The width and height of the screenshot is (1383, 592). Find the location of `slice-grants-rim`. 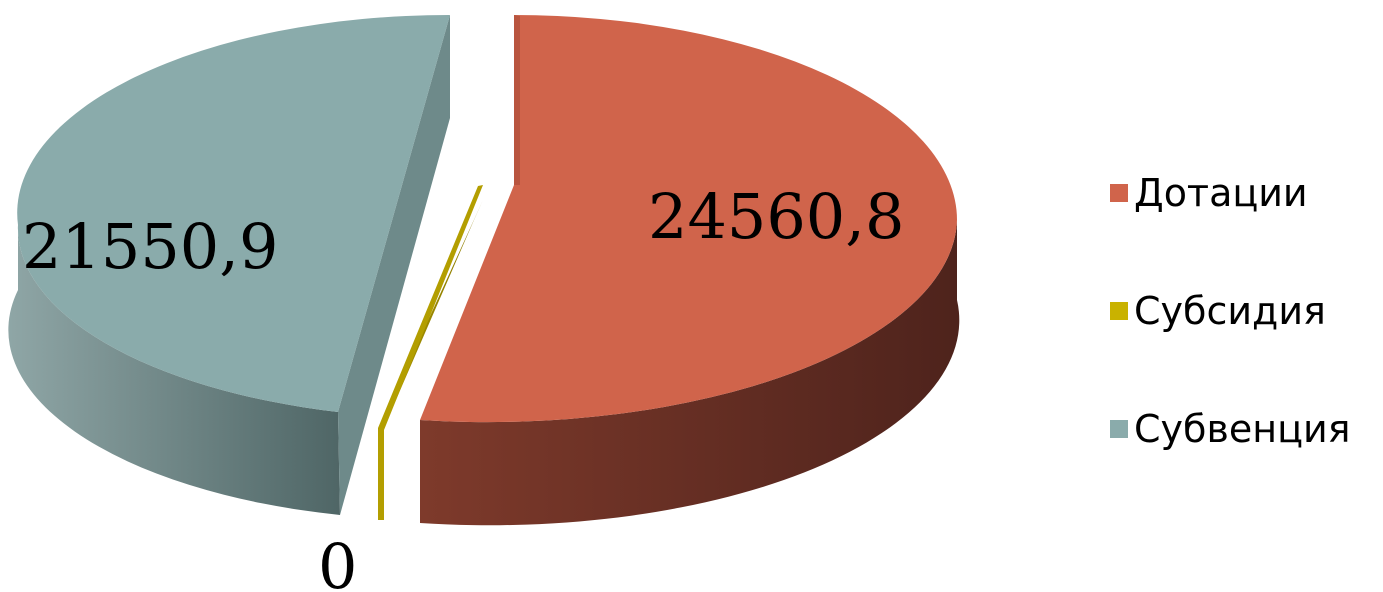

slice-grants-rim is located at coordinates (517, 100).